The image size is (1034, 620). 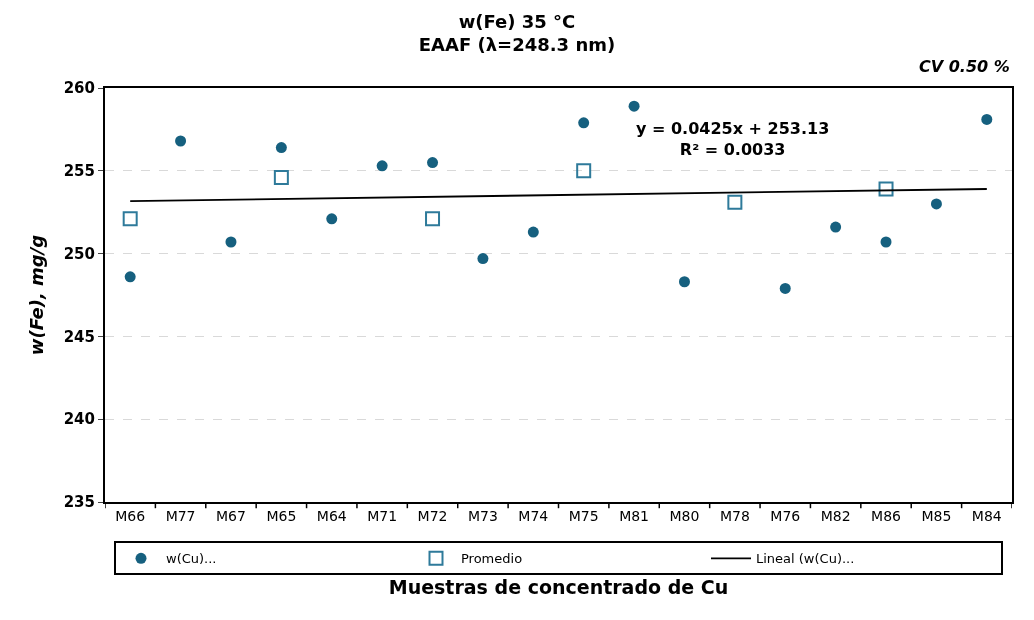 I want to click on annotation: R² = 0.0033, so click(x=732, y=149).